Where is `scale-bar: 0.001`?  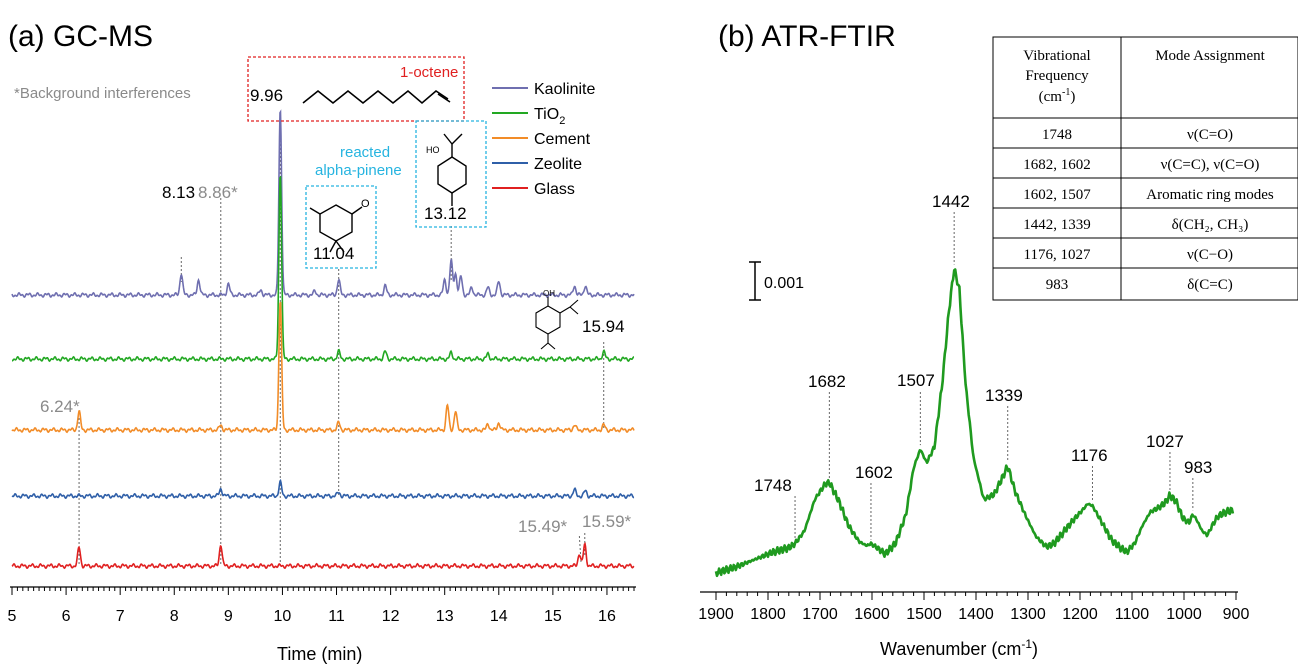
scale-bar: 0.001 is located at coordinates (776, 281).